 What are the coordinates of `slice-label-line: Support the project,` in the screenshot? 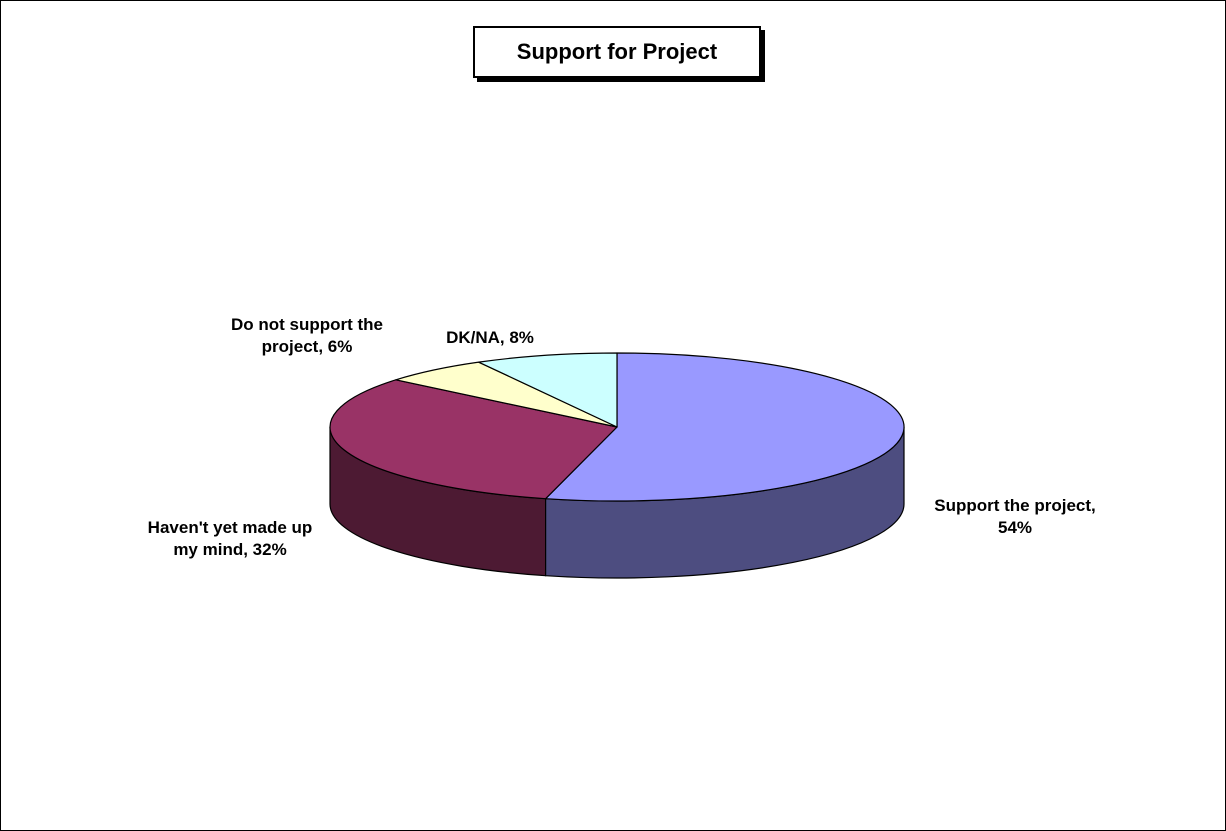 It's located at (1015, 505).